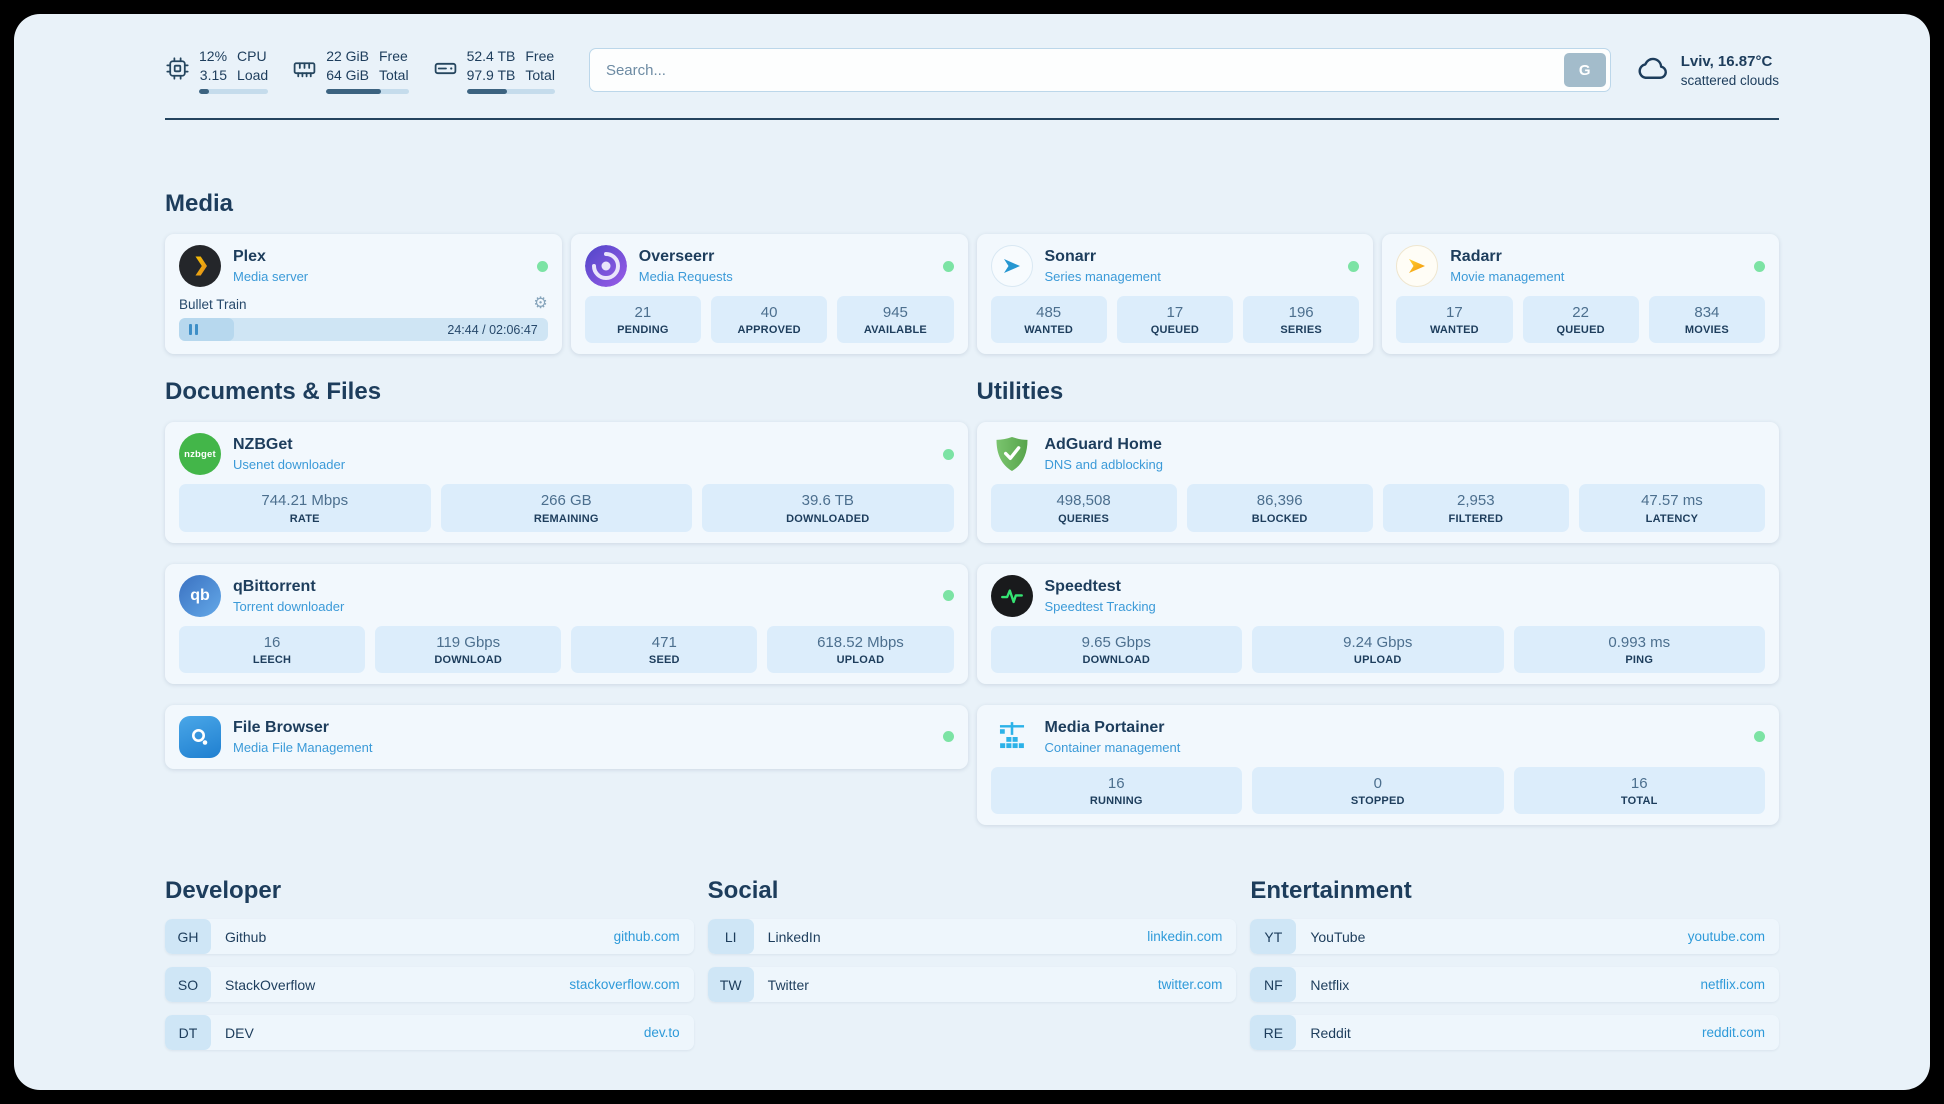 Image resolution: width=1944 pixels, height=1104 pixels. What do you see at coordinates (177, 75) in the screenshot?
I see `cpu-icon` at bounding box center [177, 75].